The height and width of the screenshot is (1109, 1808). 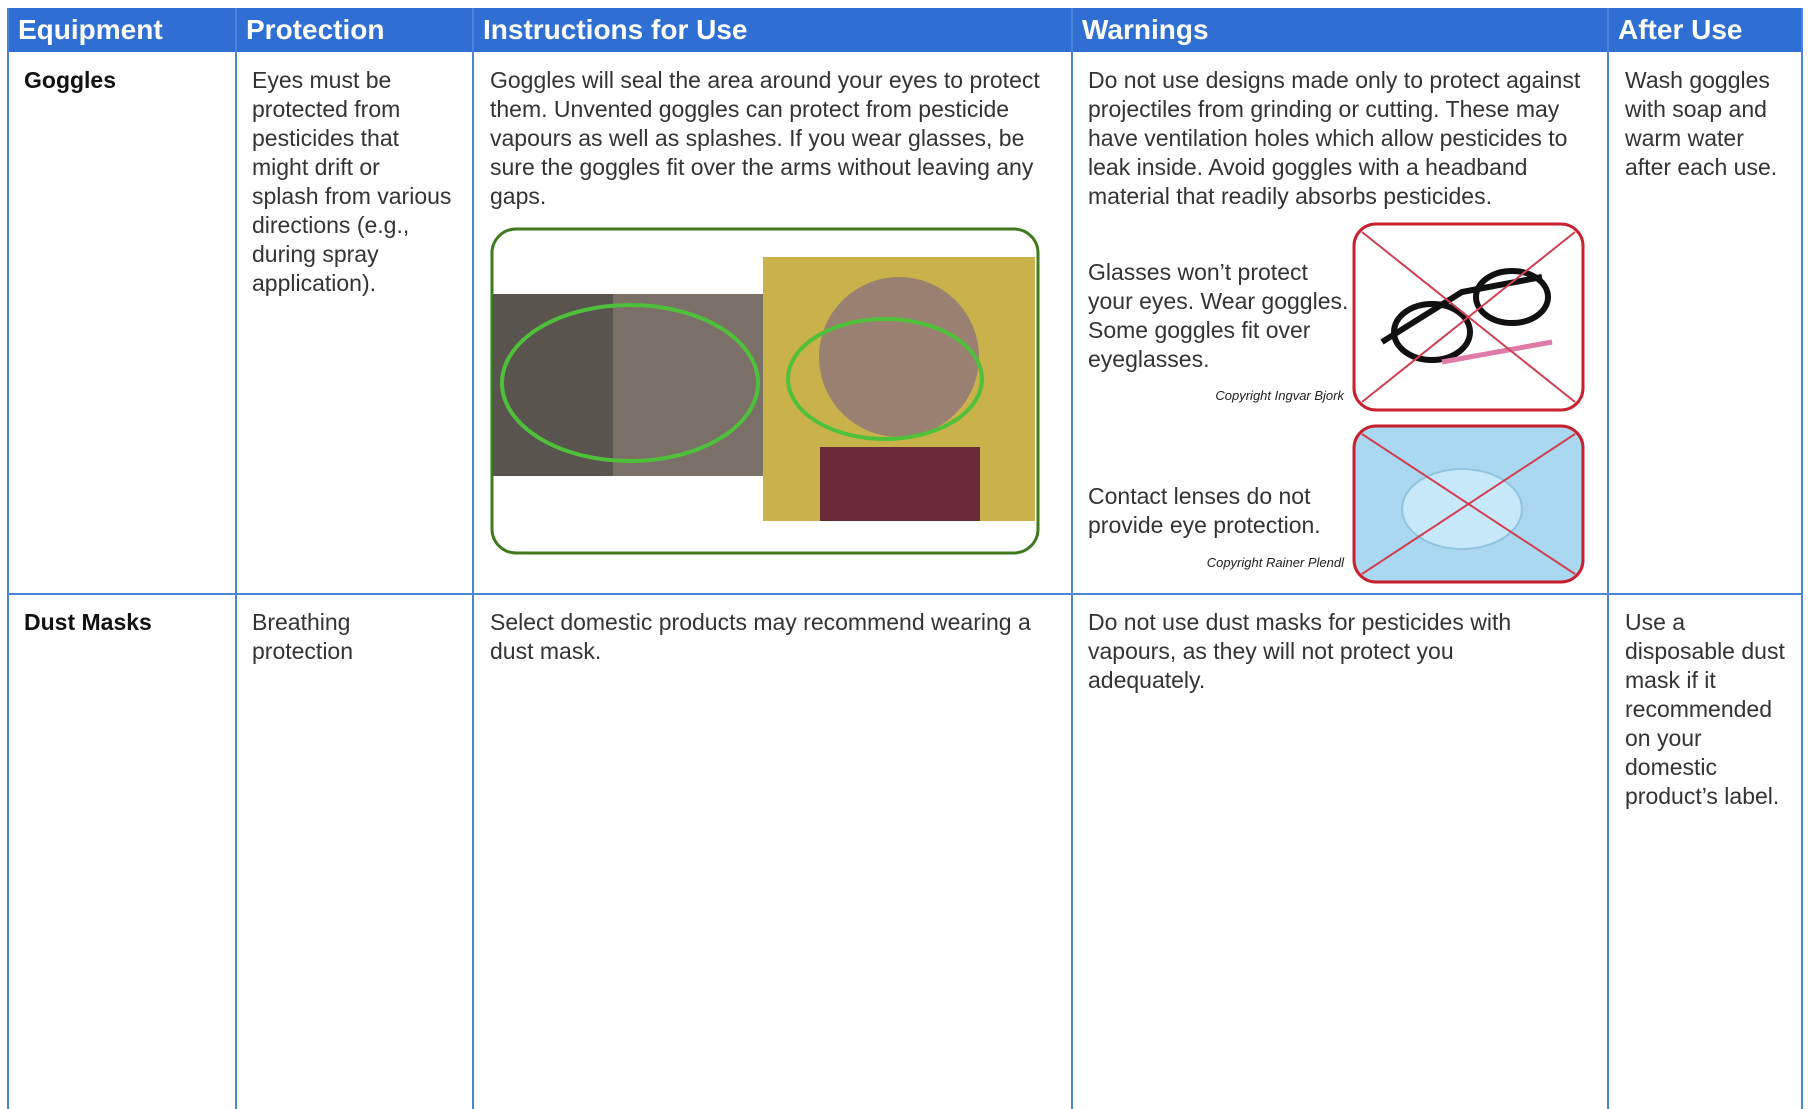 What do you see at coordinates (772, 30) in the screenshot?
I see `header-cell: Instructions for Use` at bounding box center [772, 30].